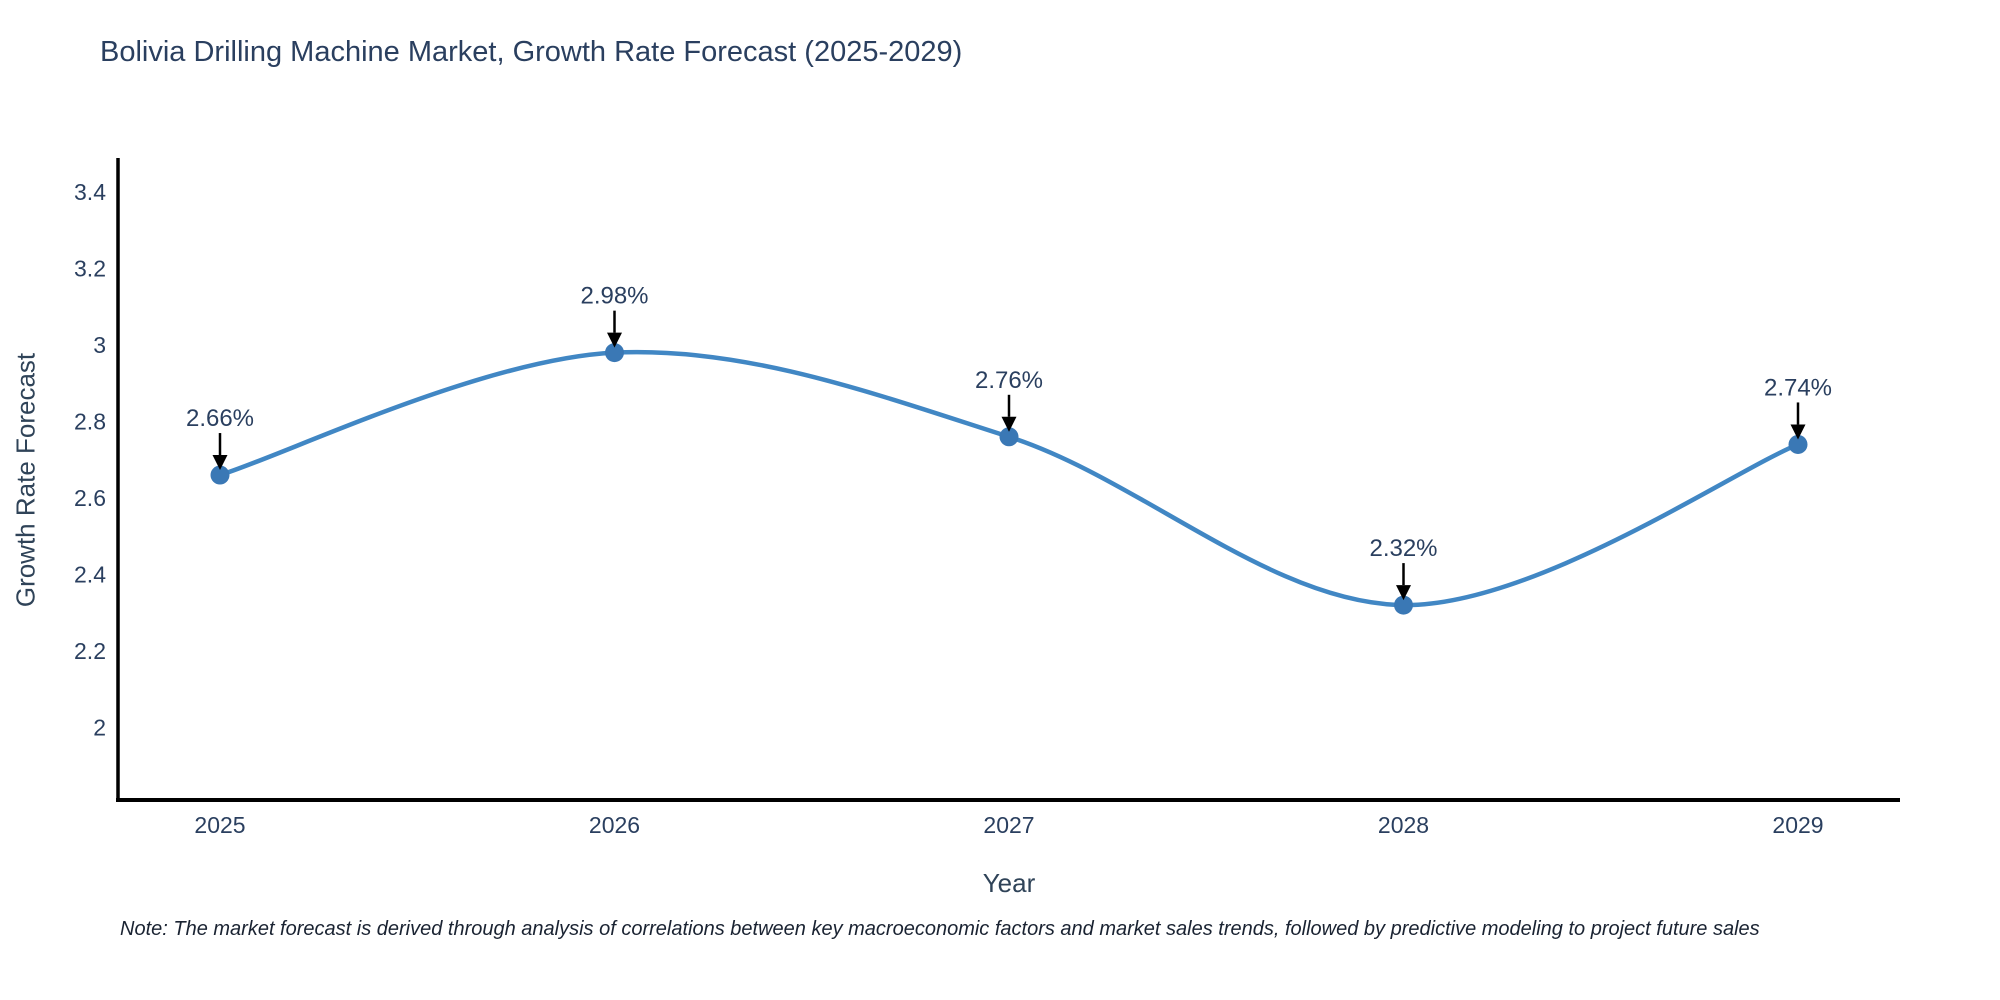  Describe the element at coordinates (1403, 825) in the screenshot. I see `x-tick-label: 2028` at that location.